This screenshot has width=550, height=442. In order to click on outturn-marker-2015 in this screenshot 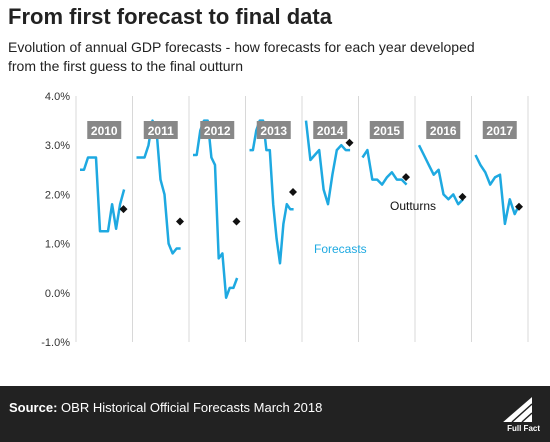, I will do `click(406, 177)`.